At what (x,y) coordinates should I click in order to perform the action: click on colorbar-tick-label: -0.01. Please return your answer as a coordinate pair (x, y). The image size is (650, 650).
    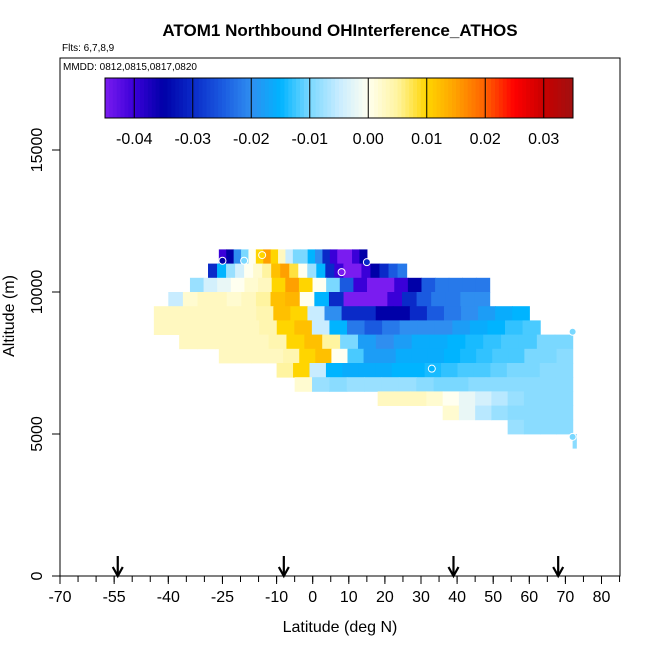
    Looking at the image, I should click on (310, 139).